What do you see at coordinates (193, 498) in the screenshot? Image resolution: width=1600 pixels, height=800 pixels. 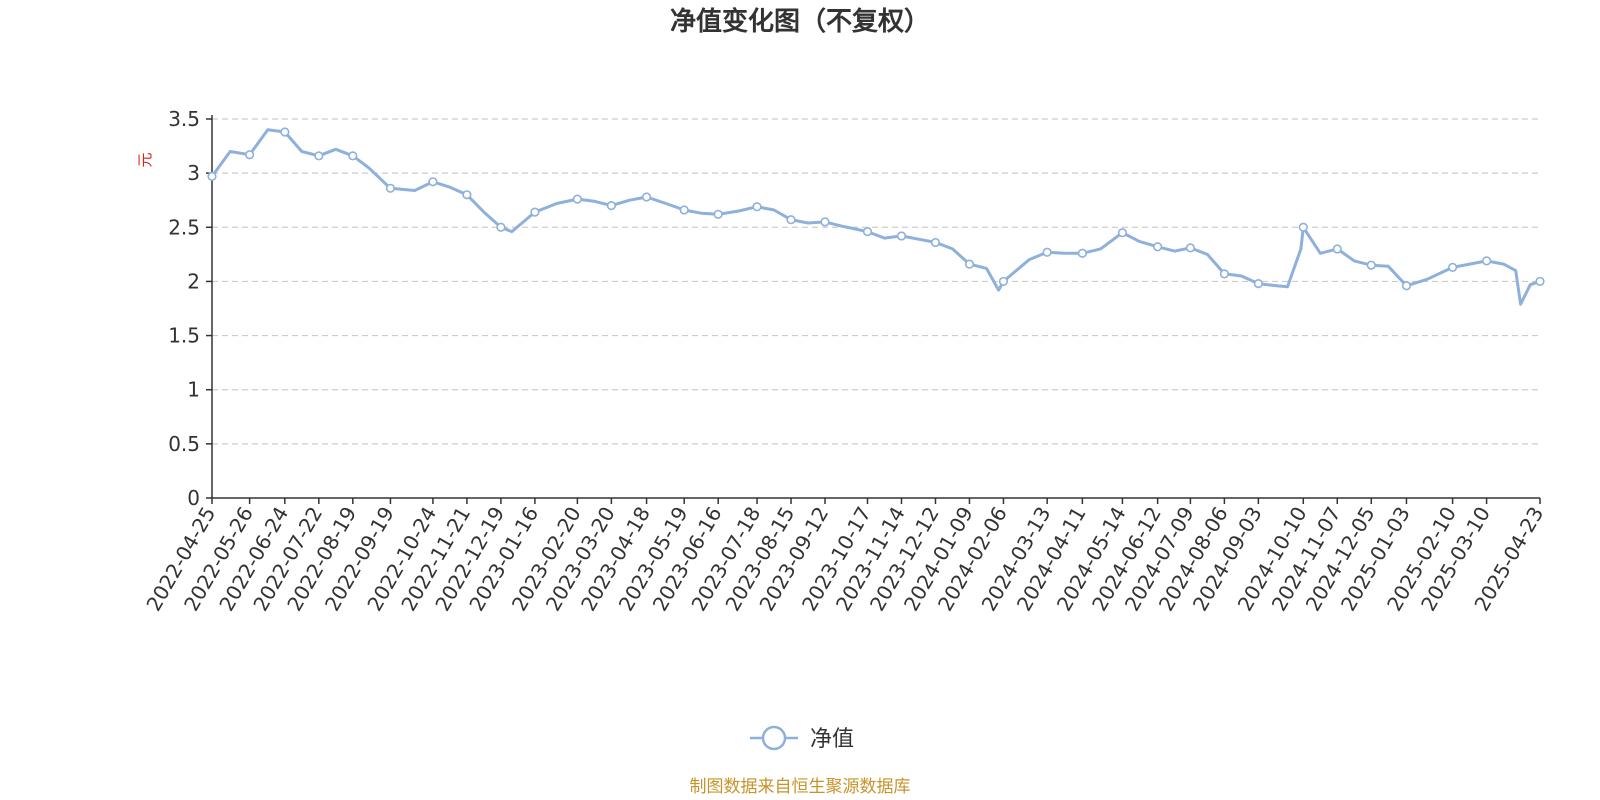 I see `y-tick-label: 0` at bounding box center [193, 498].